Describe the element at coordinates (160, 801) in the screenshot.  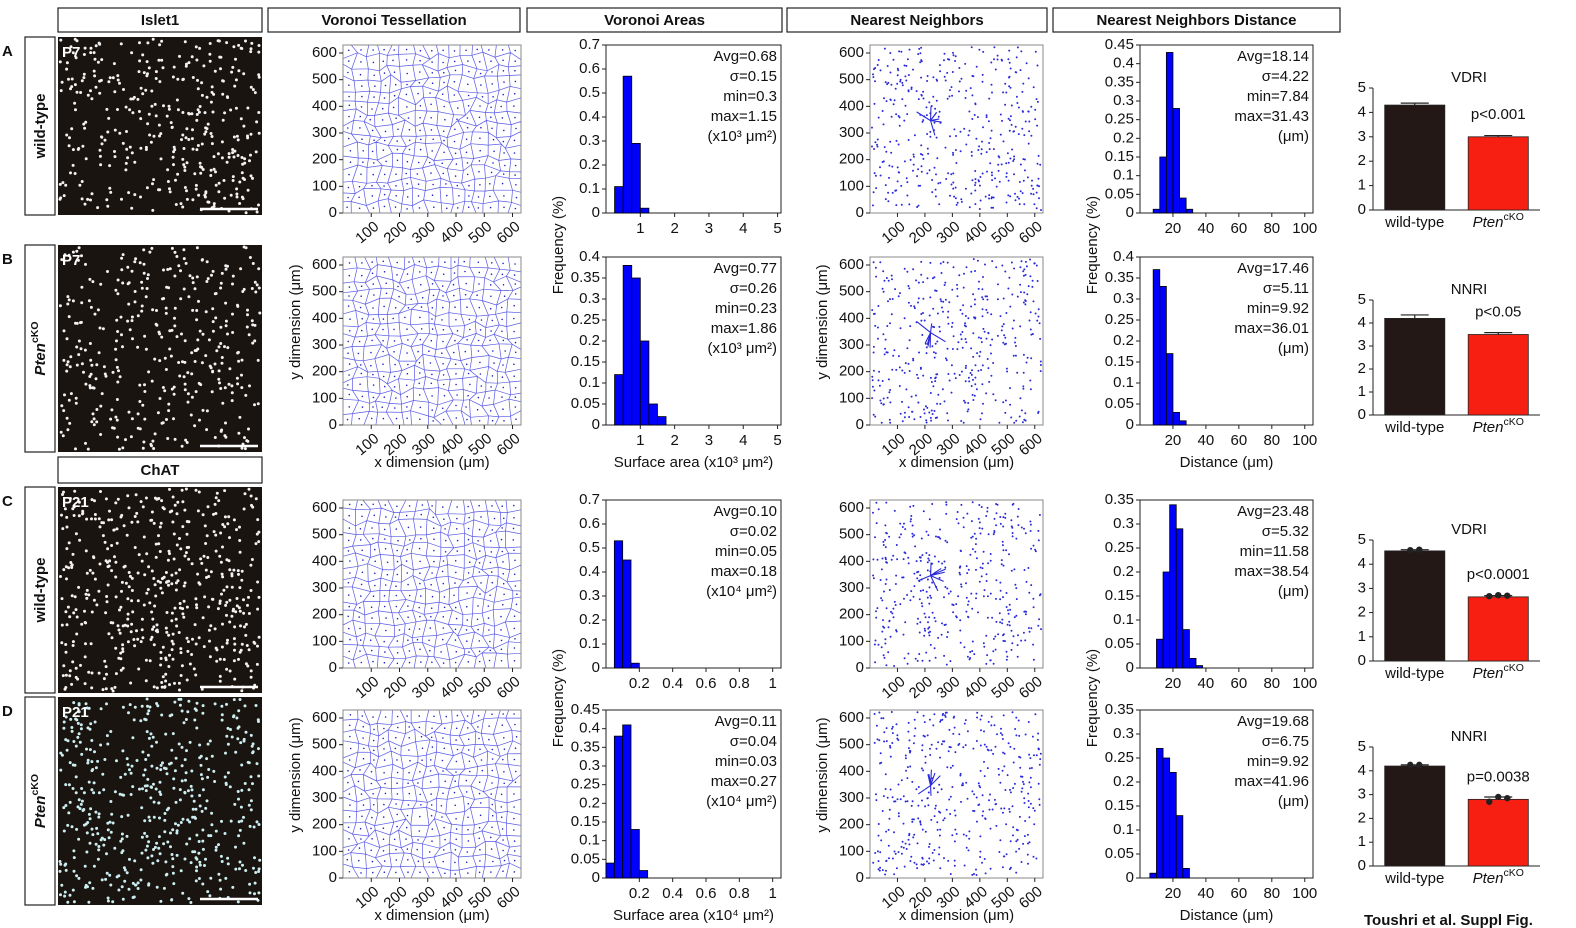
I see `micrograph` at that location.